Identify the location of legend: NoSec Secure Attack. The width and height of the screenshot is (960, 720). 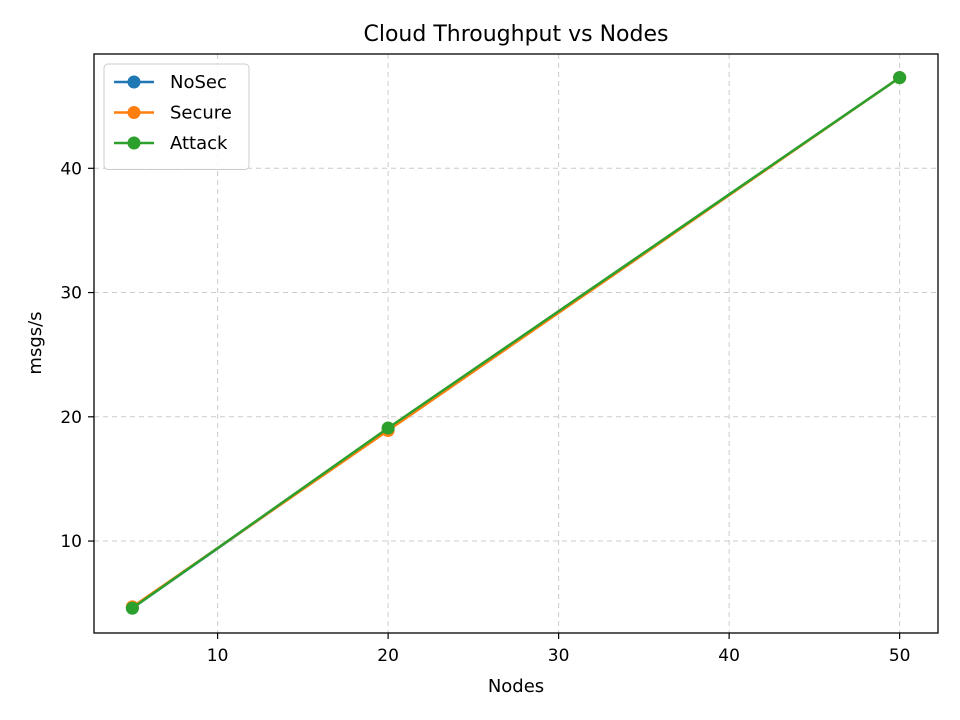
(176, 116).